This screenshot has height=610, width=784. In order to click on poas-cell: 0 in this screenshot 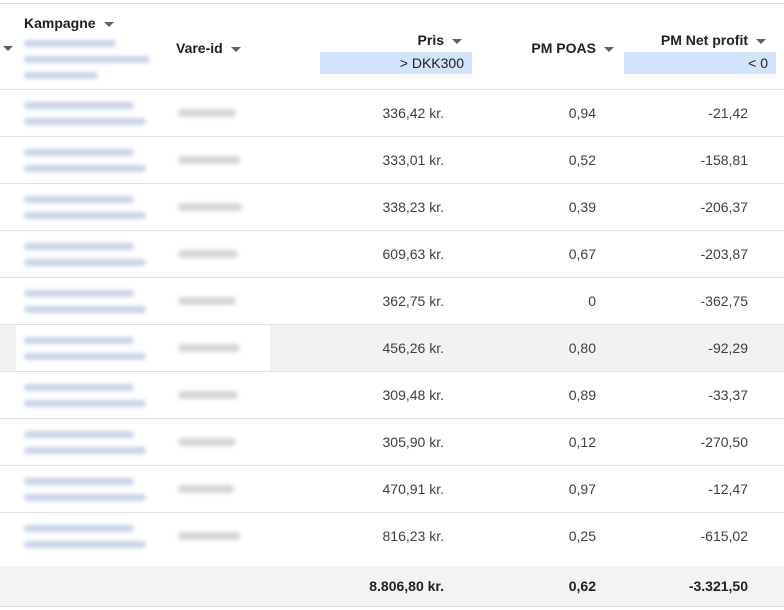, I will do `click(592, 301)`.